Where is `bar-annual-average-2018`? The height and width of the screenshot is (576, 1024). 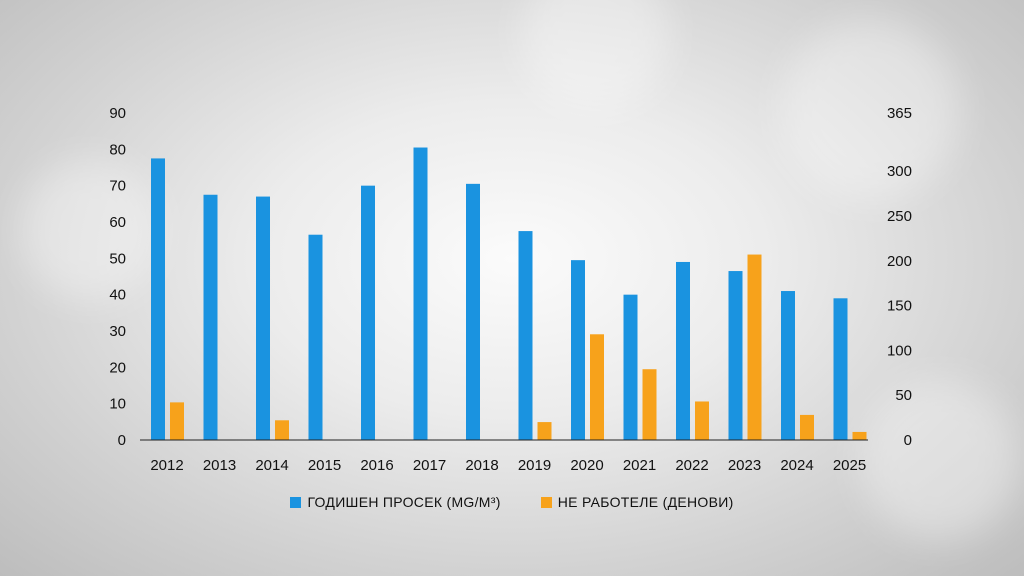
bar-annual-average-2018 is located at coordinates (473, 311).